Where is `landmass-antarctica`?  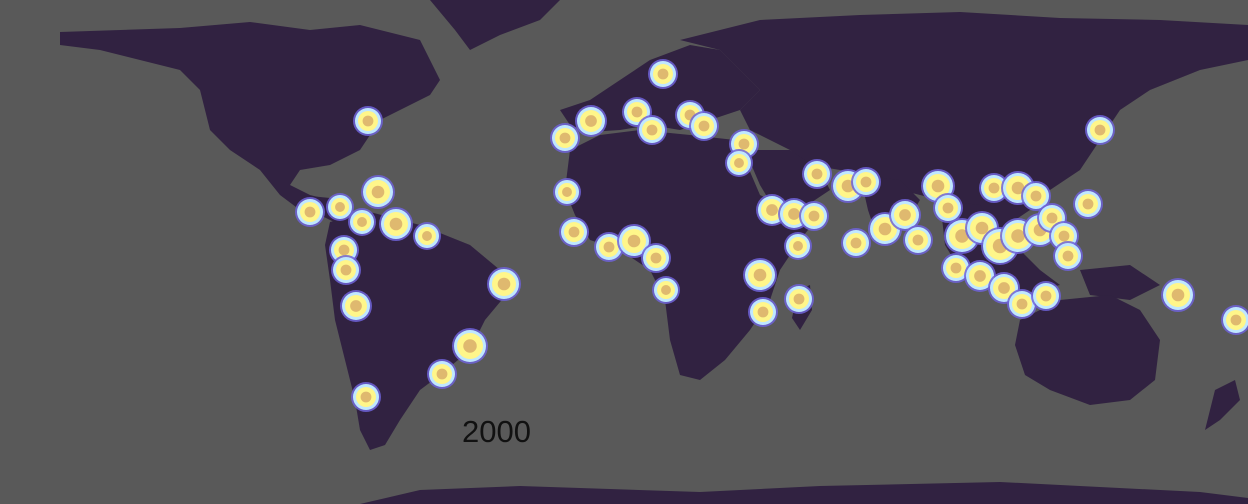
landmass-antarctica is located at coordinates (804, 493).